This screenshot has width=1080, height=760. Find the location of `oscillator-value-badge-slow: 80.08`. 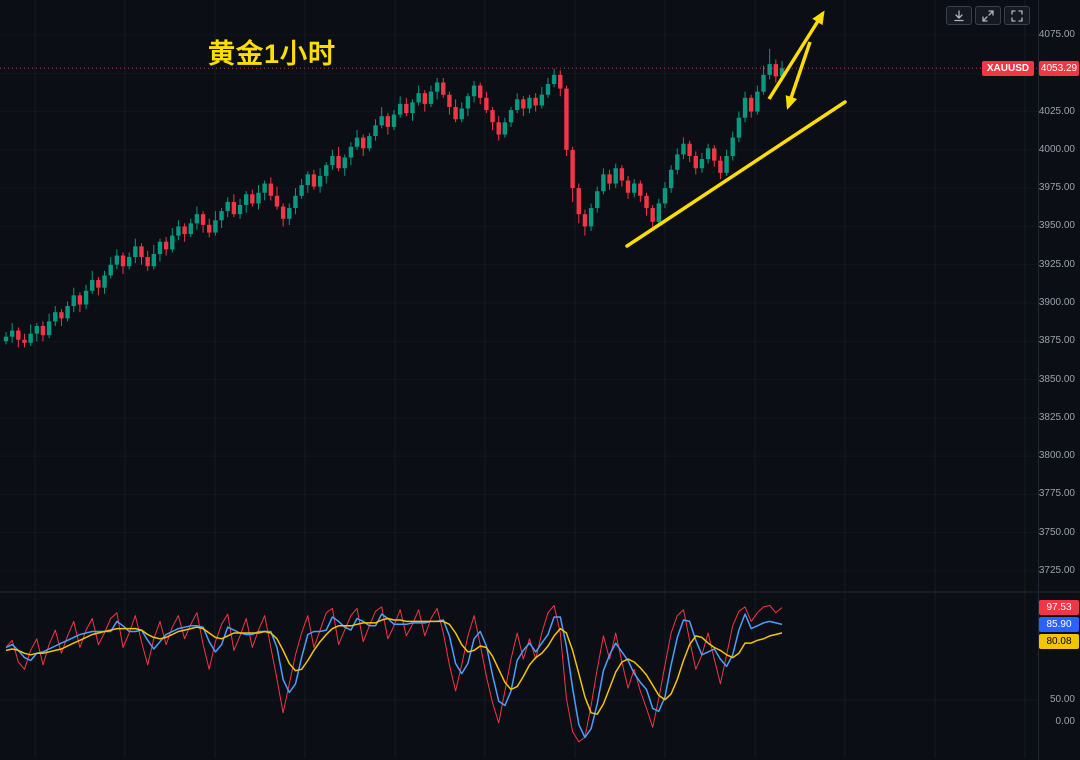

oscillator-value-badge-slow: 80.08 is located at coordinates (1059, 642).